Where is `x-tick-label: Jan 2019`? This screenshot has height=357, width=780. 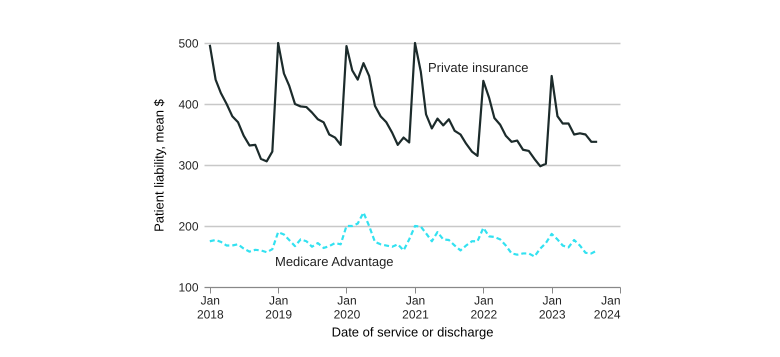
x-tick-label: Jan 2019 is located at coordinates (278, 308).